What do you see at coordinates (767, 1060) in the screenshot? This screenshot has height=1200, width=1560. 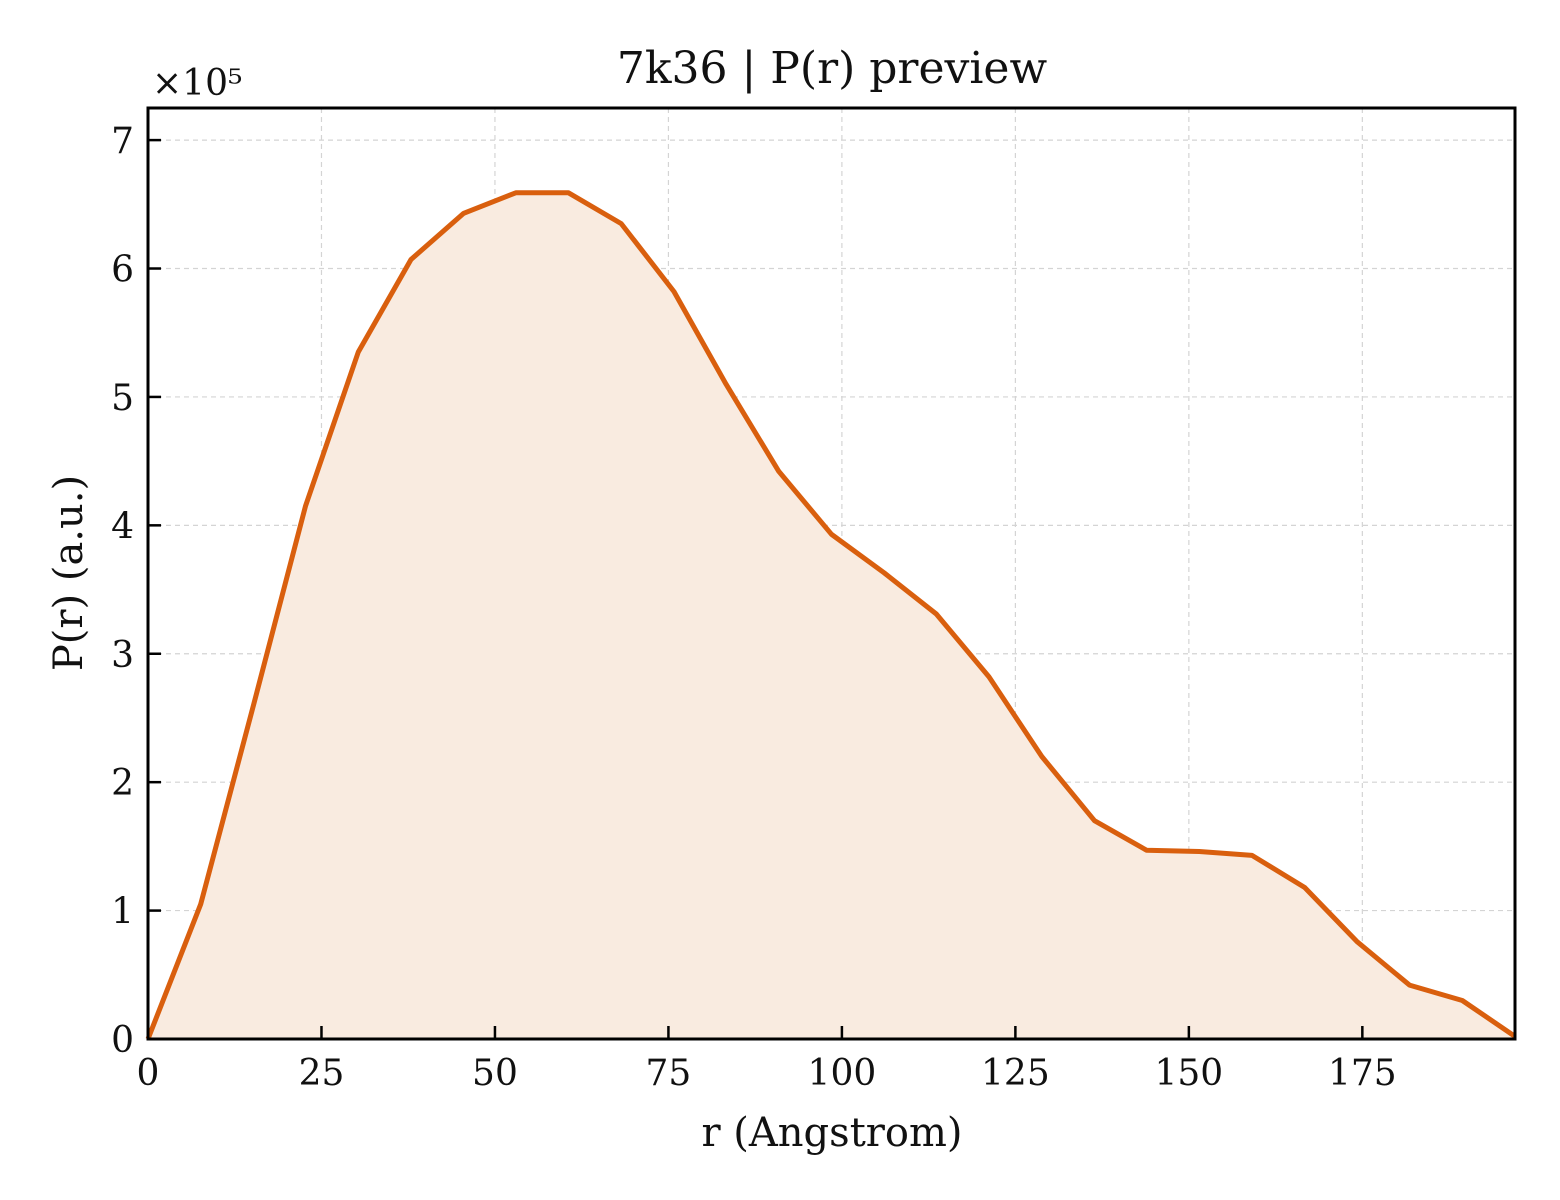 I see `x-axis-ticks: 0 25 50 75 100 125 150 175` at bounding box center [767, 1060].